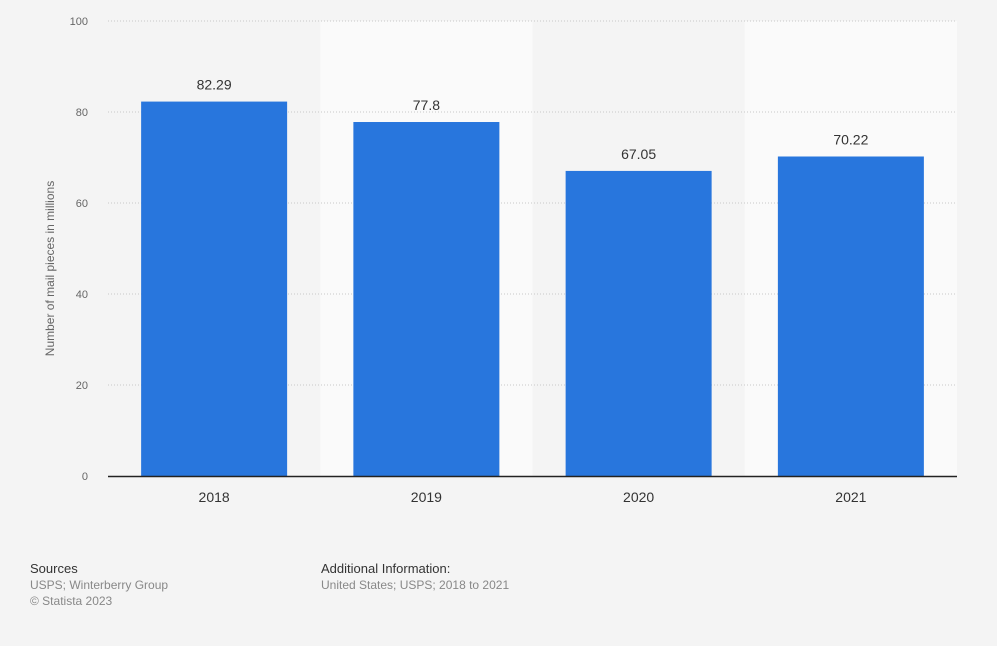  What do you see at coordinates (214, 288) in the screenshot?
I see `bar-2018` at bounding box center [214, 288].